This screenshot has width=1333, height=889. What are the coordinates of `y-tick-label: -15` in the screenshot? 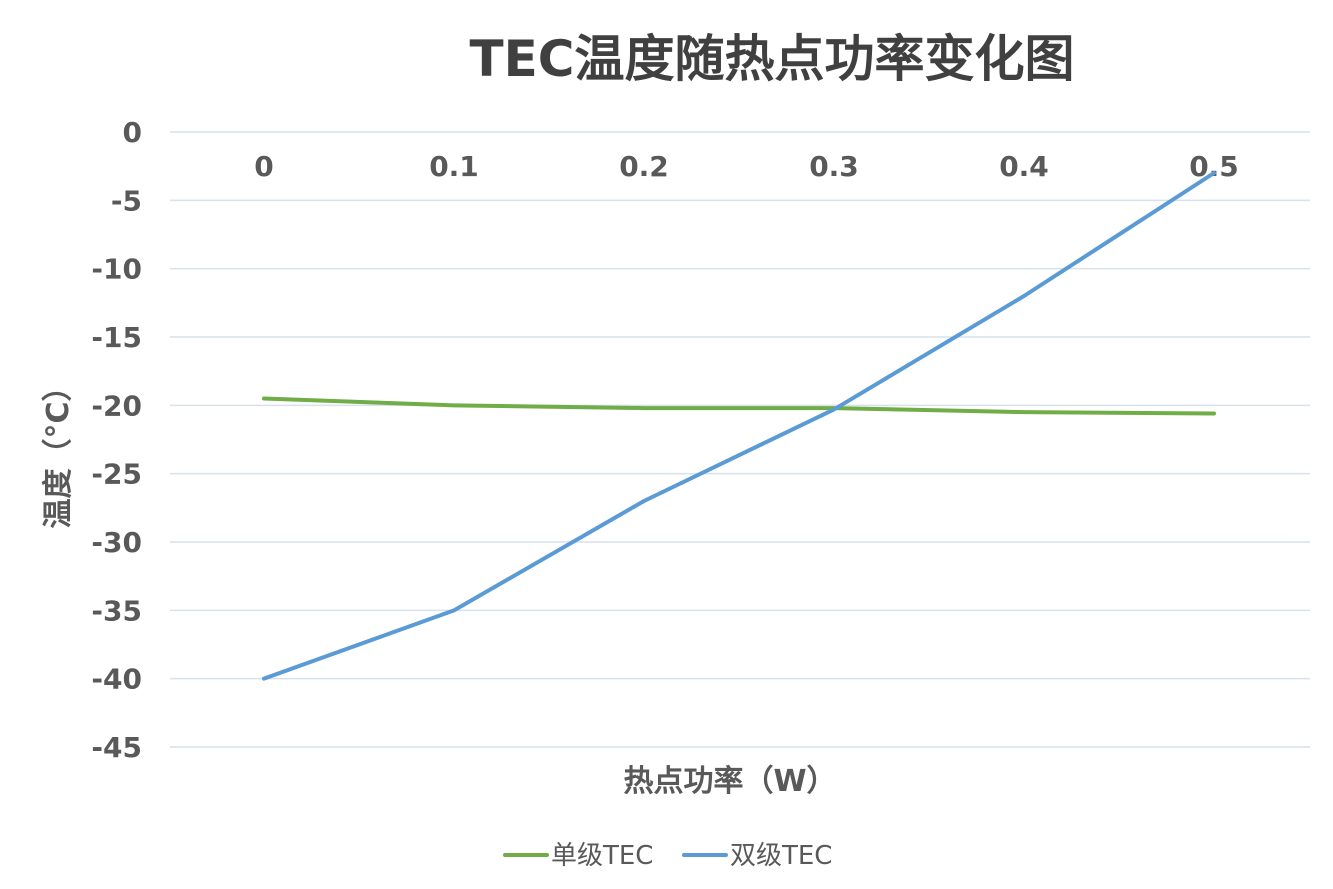 It's located at (116, 337).